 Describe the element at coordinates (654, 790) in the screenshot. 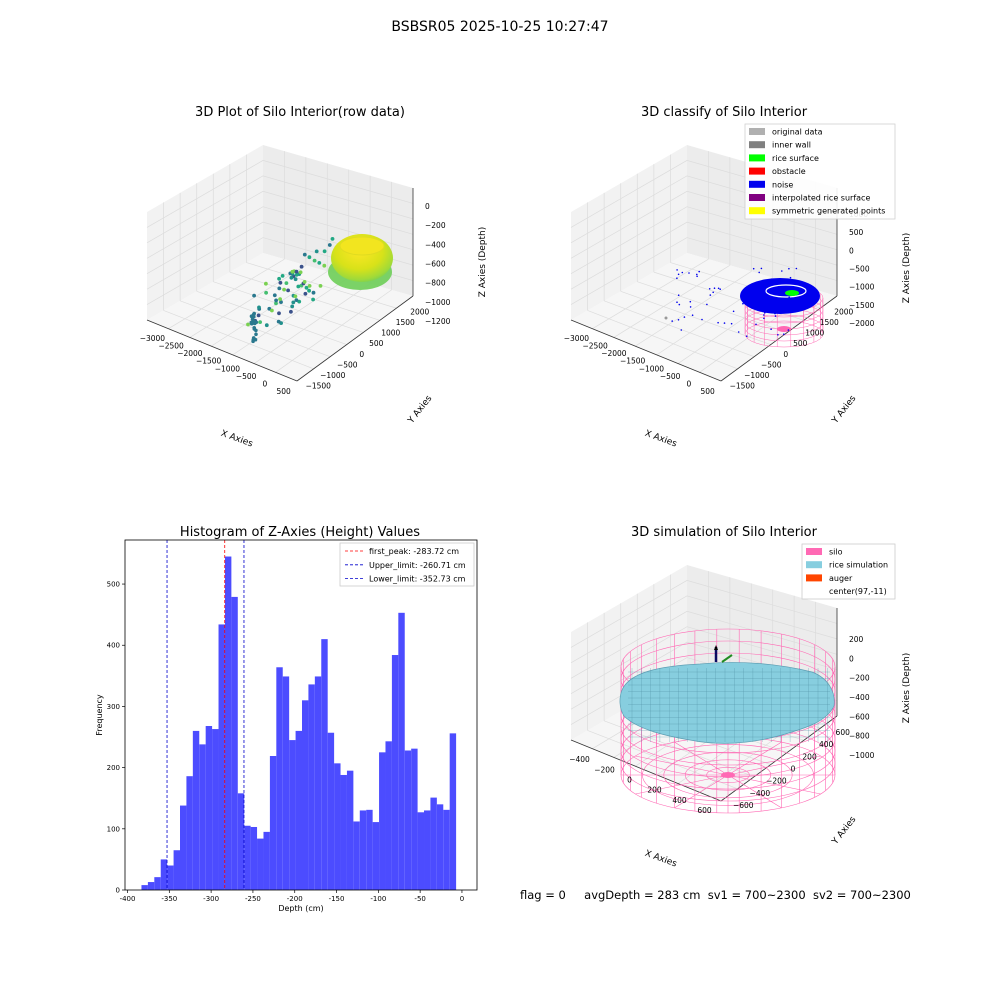

I see `x-tick-label: 200` at that location.